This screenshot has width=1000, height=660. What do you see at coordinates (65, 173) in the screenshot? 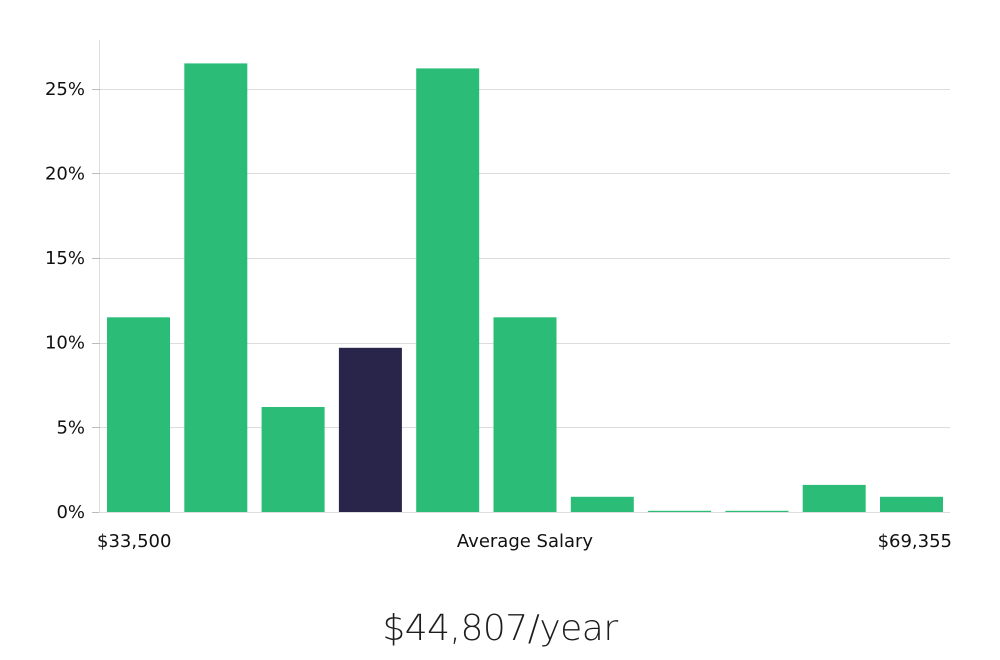
I see `y-tick-label: 20%` at bounding box center [65, 173].